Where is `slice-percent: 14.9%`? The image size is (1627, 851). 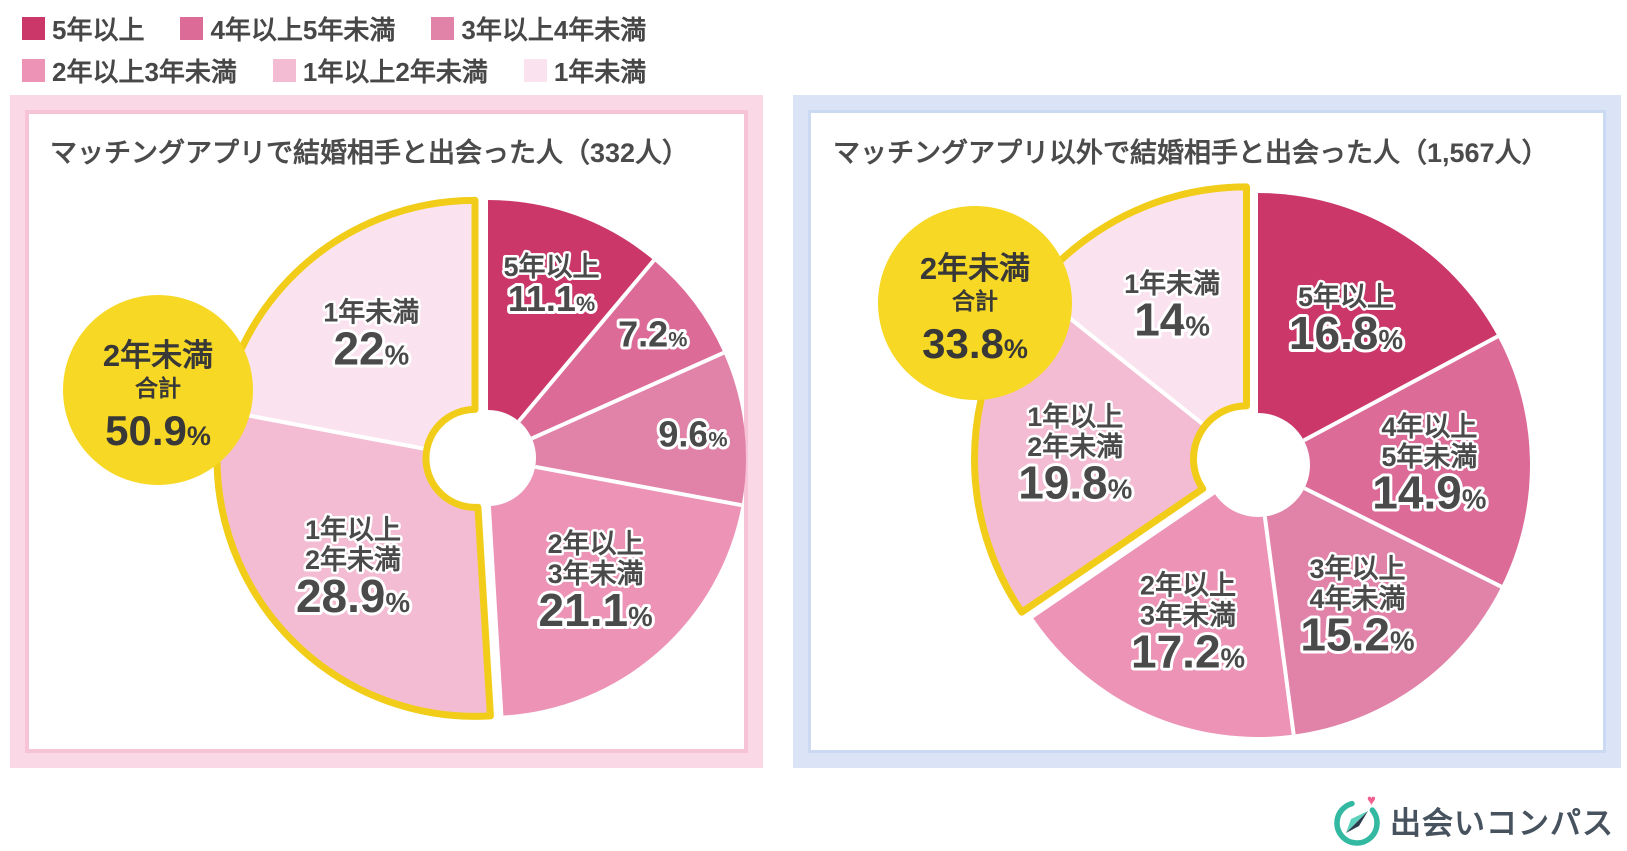
slice-percent: 14.9% is located at coordinates (1429, 493).